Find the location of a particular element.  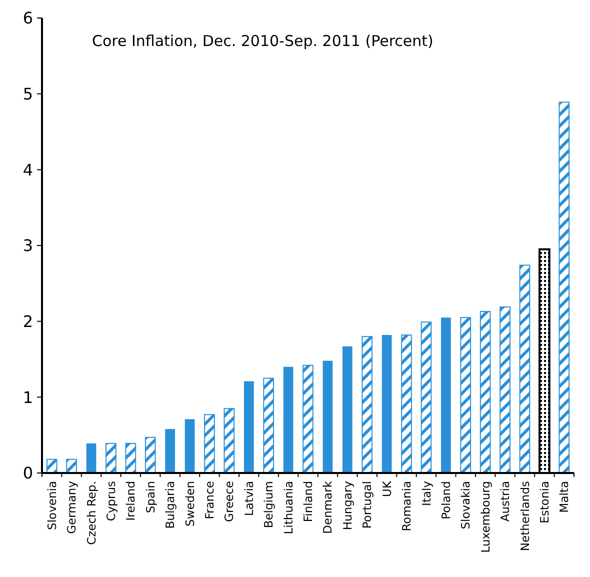

x-tick-label: Netherlands is located at coordinates (525, 516).